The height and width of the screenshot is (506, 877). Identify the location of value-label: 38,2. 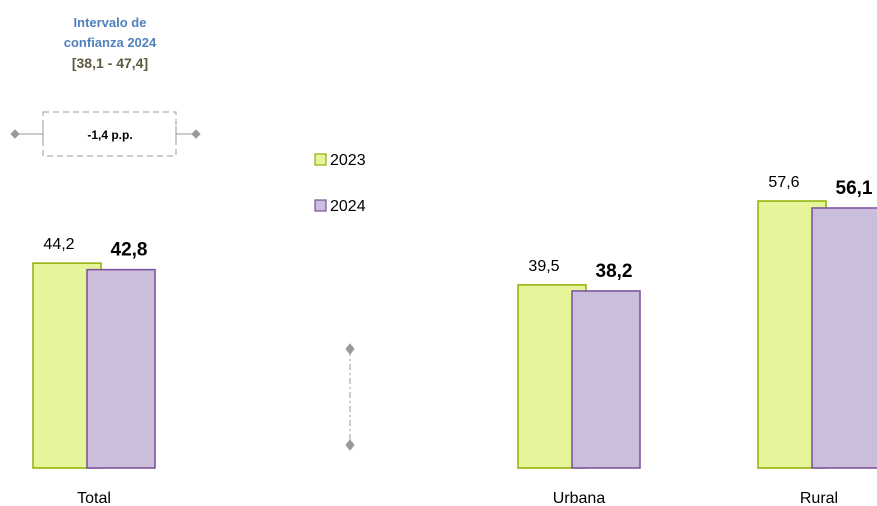
(614, 271).